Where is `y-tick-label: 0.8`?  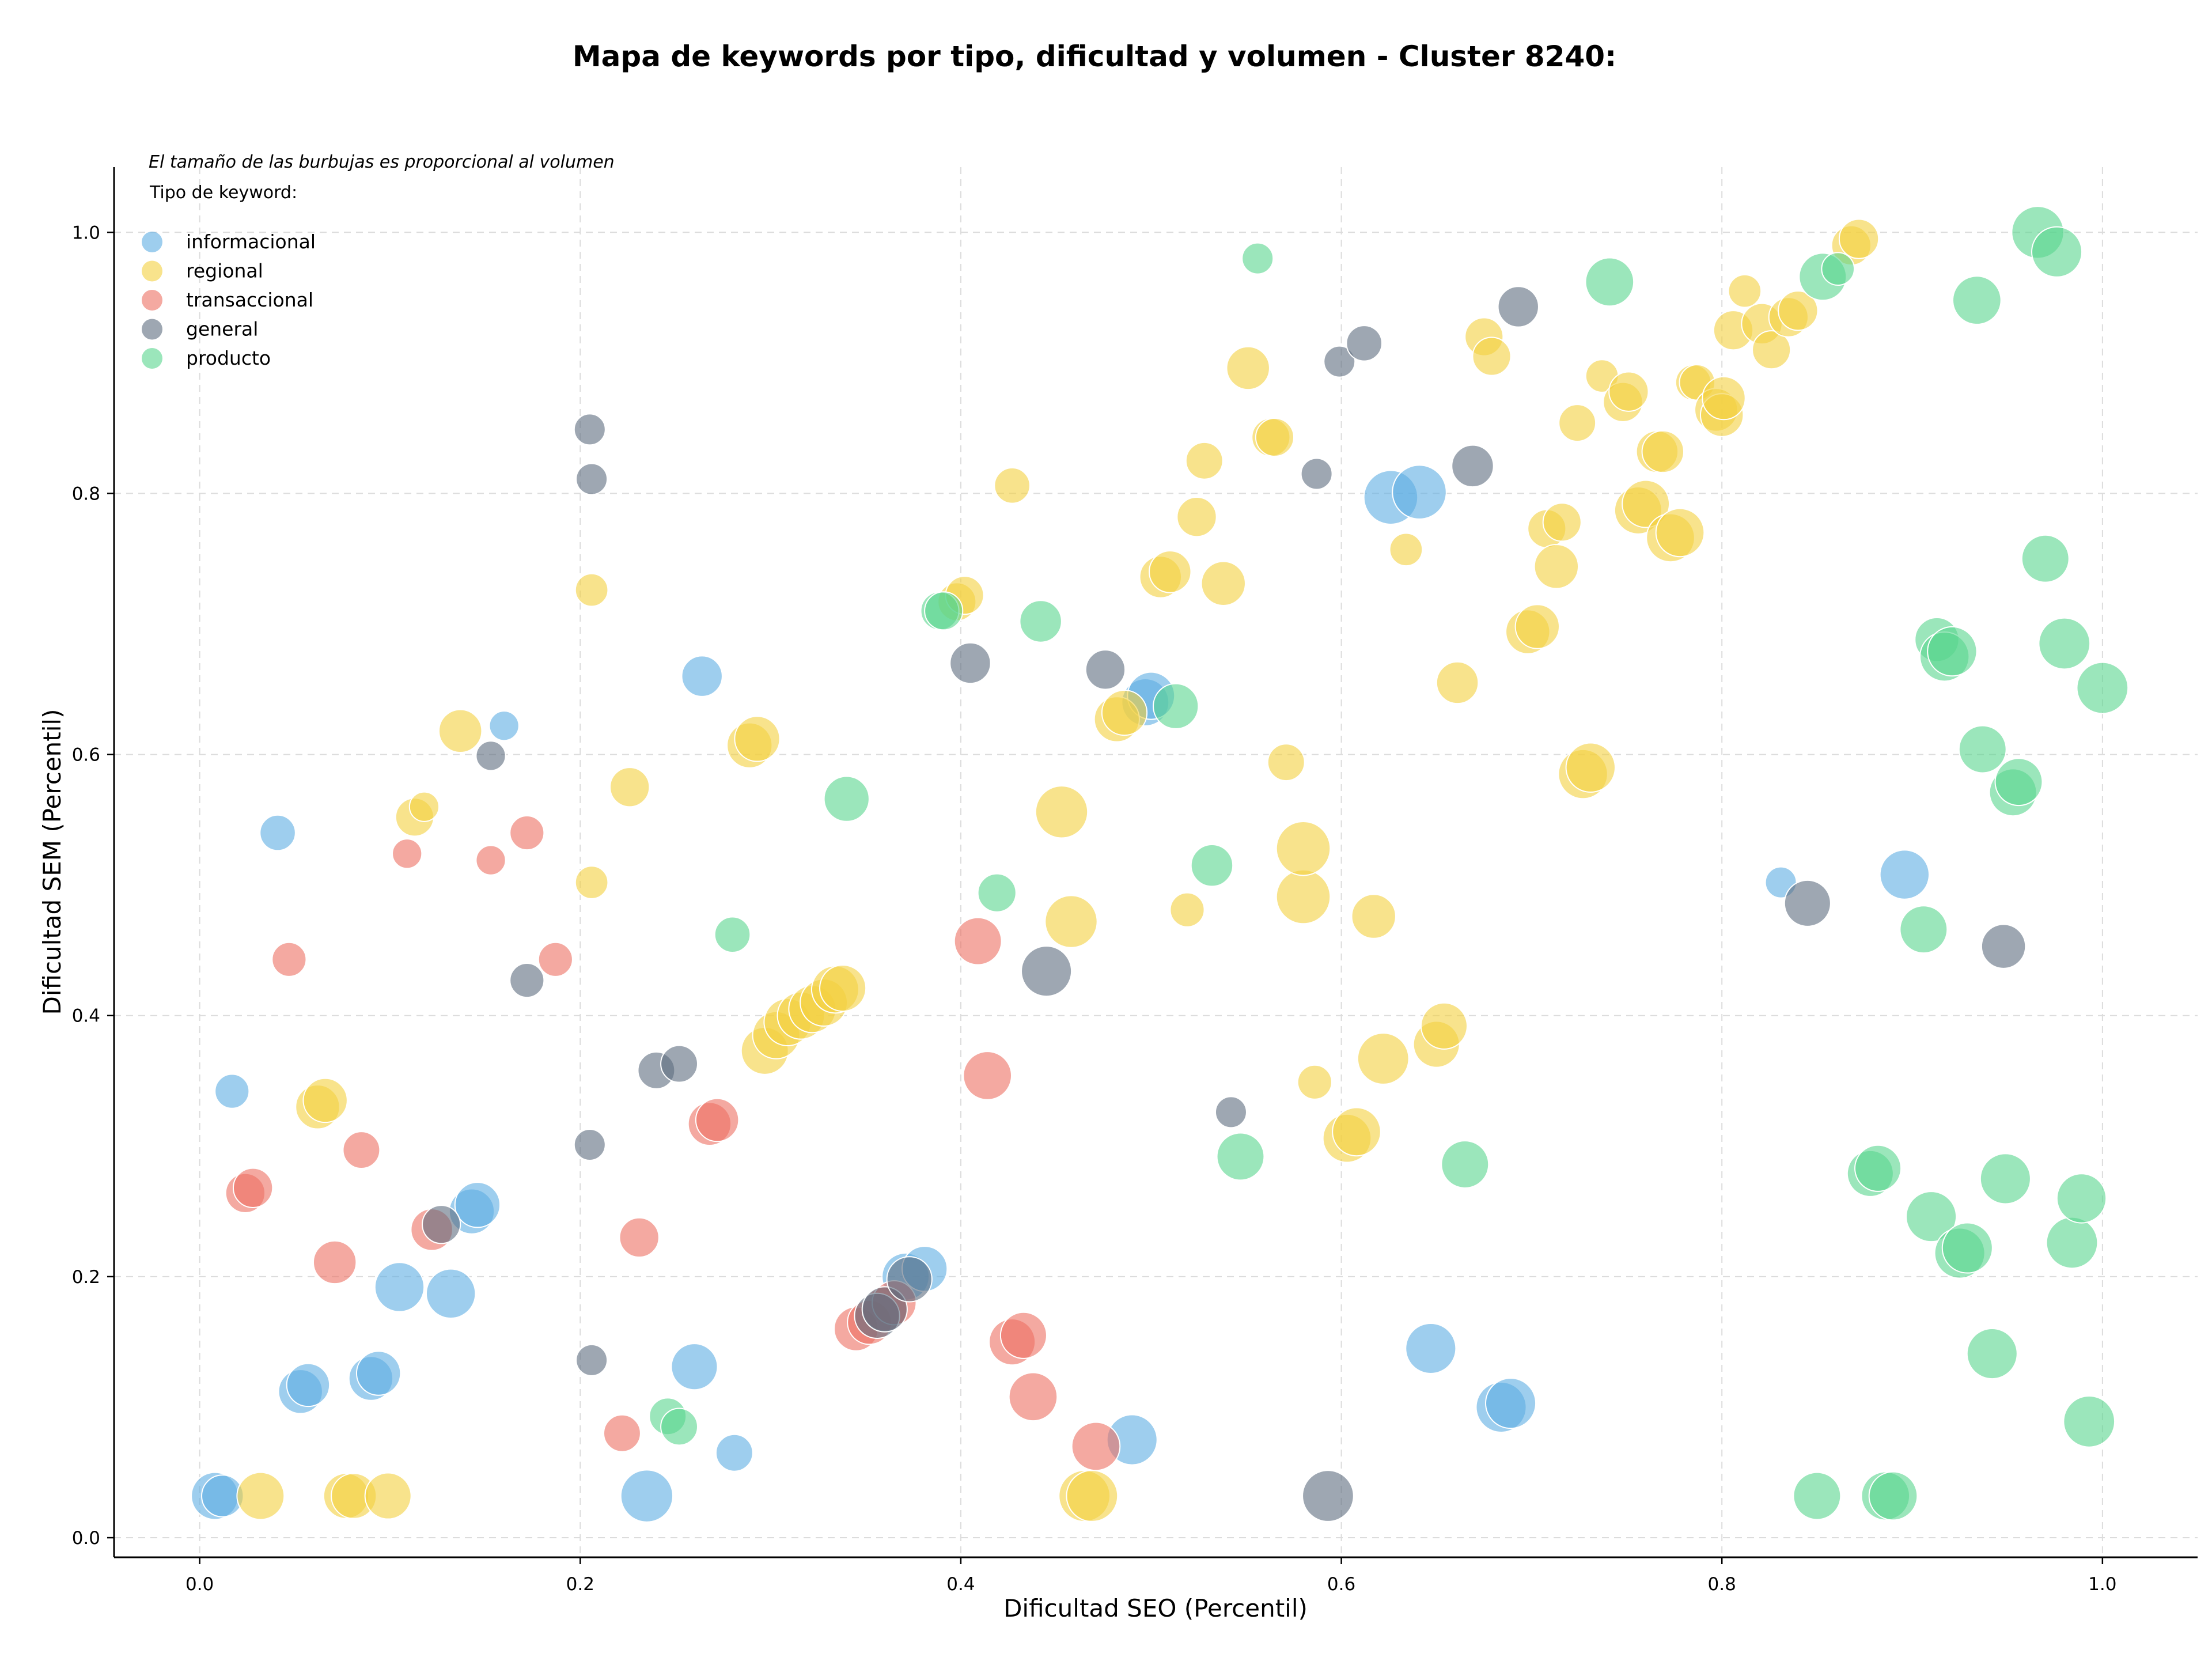 y-tick-label: 0.8 is located at coordinates (86, 493).